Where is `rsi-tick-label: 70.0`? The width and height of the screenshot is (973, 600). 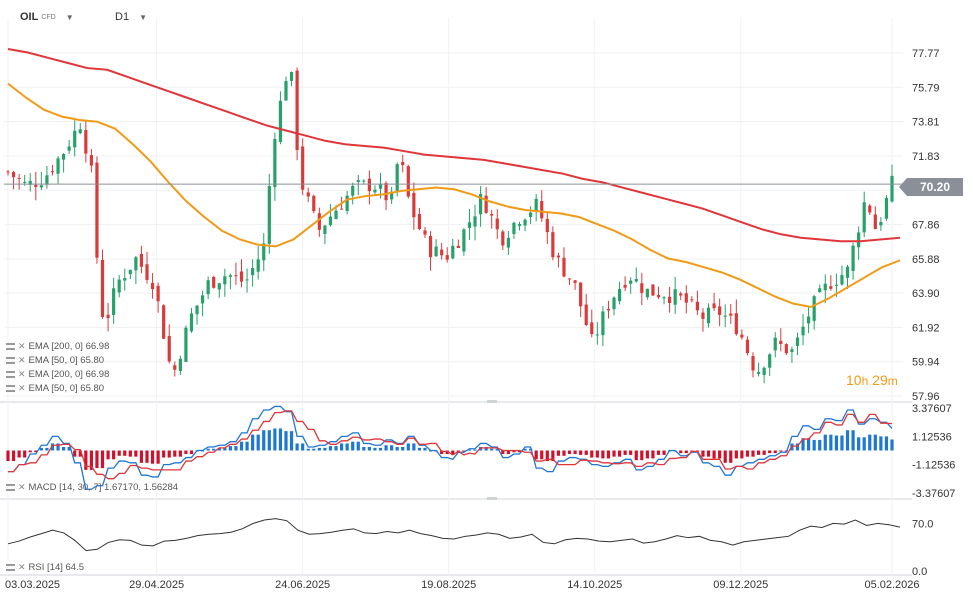 rsi-tick-label: 70.0 is located at coordinates (922, 524).